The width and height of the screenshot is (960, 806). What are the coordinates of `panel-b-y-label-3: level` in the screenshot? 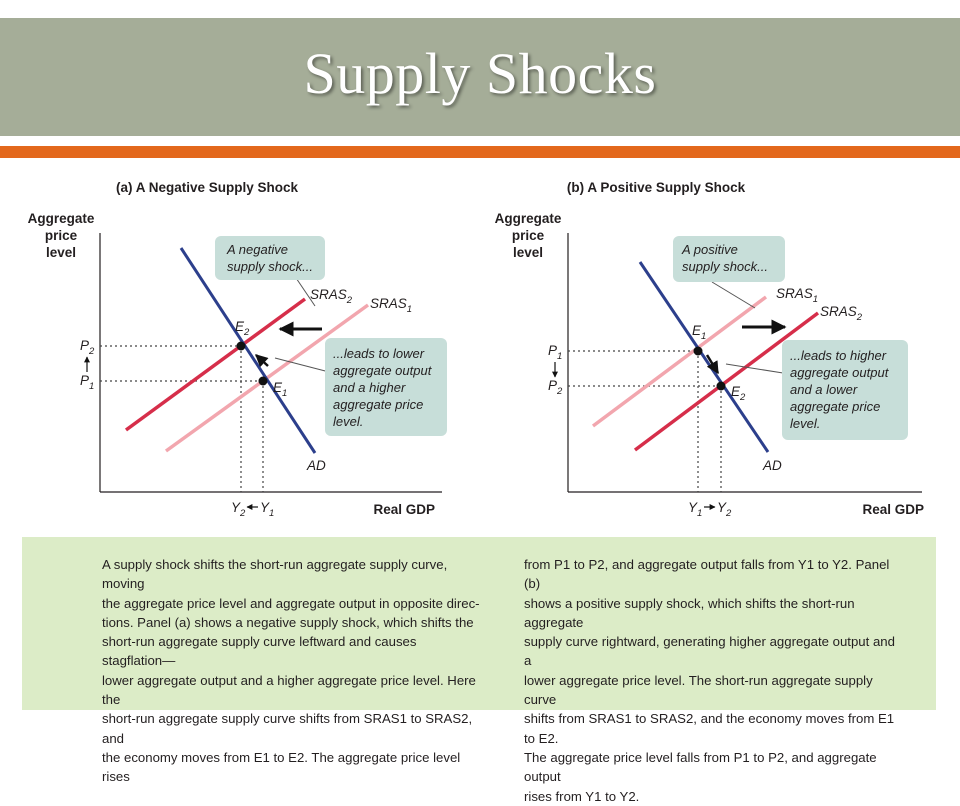 It's located at (528, 252).